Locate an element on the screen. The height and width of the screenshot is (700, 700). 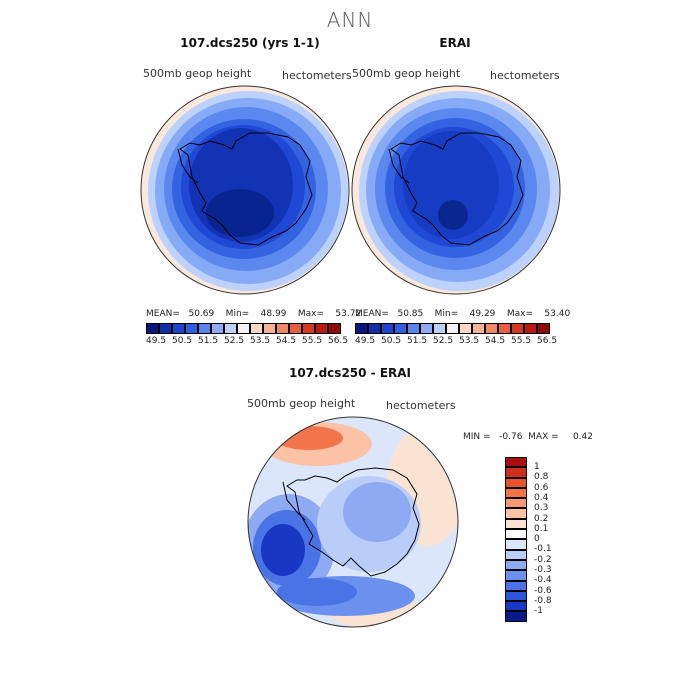
colorbar-tick-label: -0.4 is located at coordinates (543, 580).